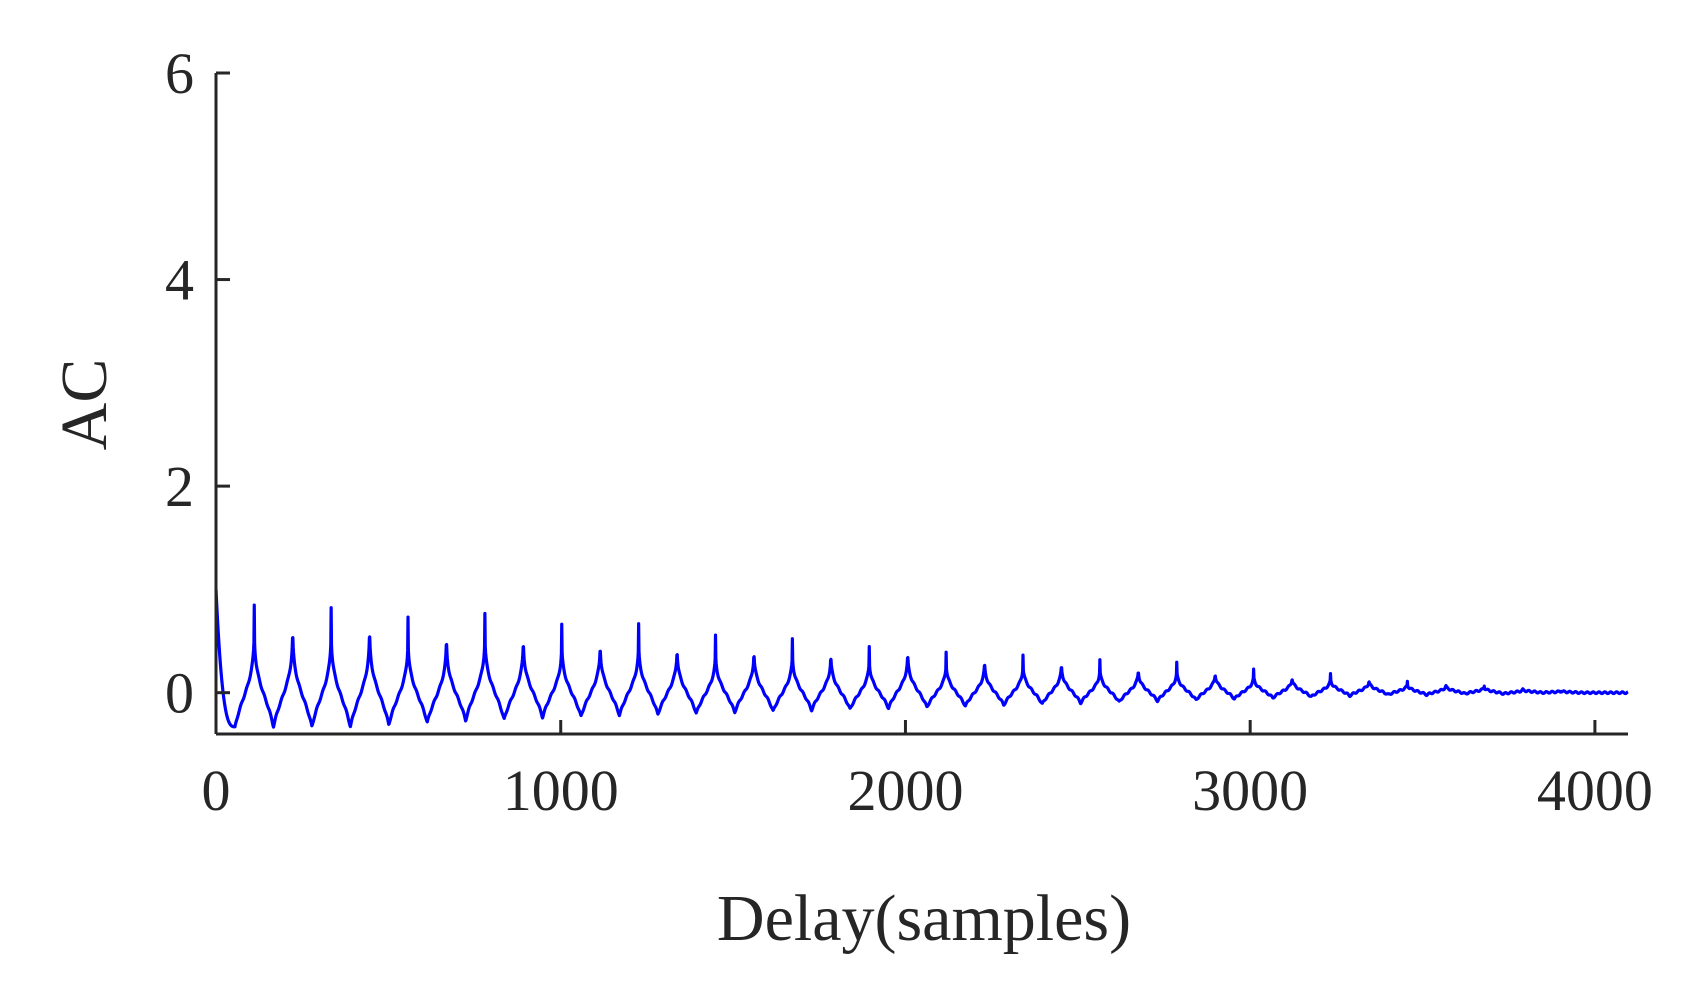 This screenshot has height=986, width=1691. I want to click on y-axis-title: AC, so click(84, 405).